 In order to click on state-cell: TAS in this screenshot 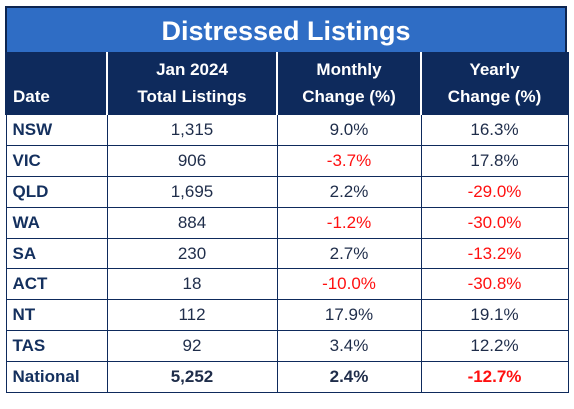, I will do `click(56, 346)`.